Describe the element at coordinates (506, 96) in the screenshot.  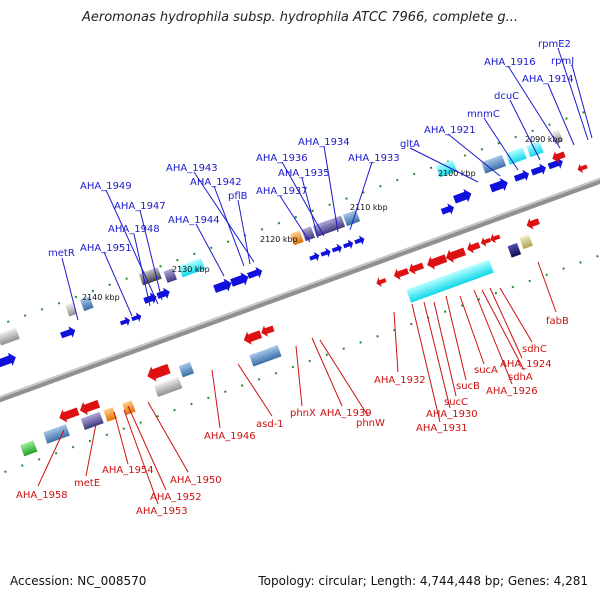
I see `gene-label: dcuC` at that location.